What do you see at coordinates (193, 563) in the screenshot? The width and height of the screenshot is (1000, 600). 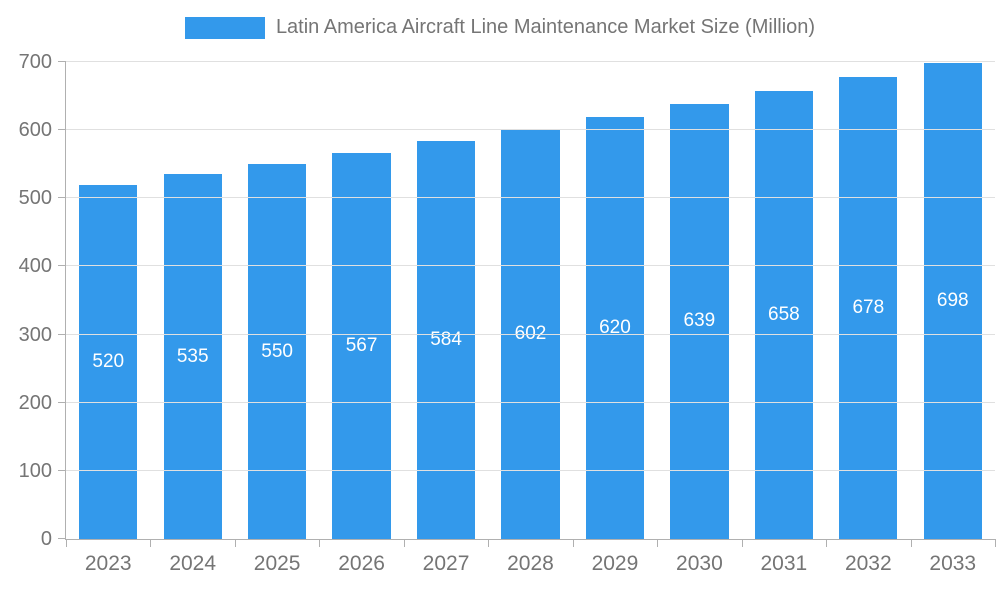 I see `x-axis-label-2024: 2024` at bounding box center [193, 563].